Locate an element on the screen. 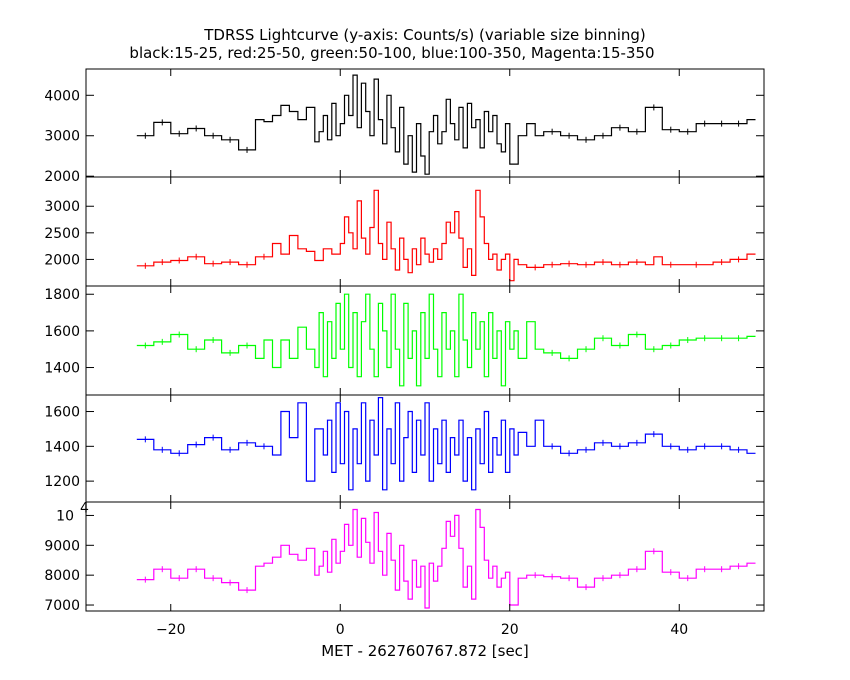 This screenshot has height=680, width=850. panel-2: 2000 2500 3000 is located at coordinates (404, 231).